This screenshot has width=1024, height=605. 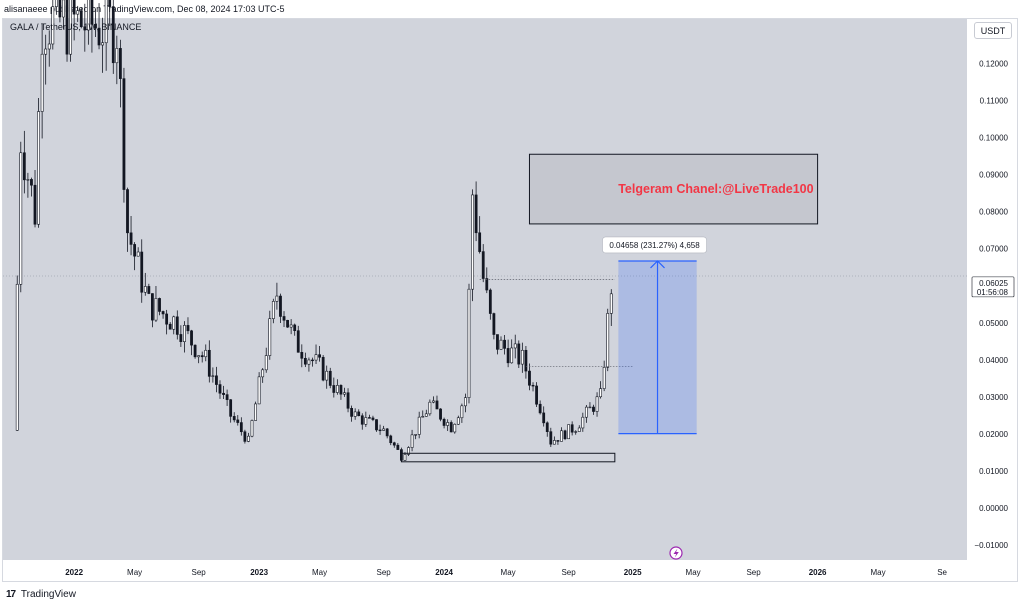 What do you see at coordinates (993, 397) in the screenshot?
I see `price-tick-label: 0.03000` at bounding box center [993, 397].